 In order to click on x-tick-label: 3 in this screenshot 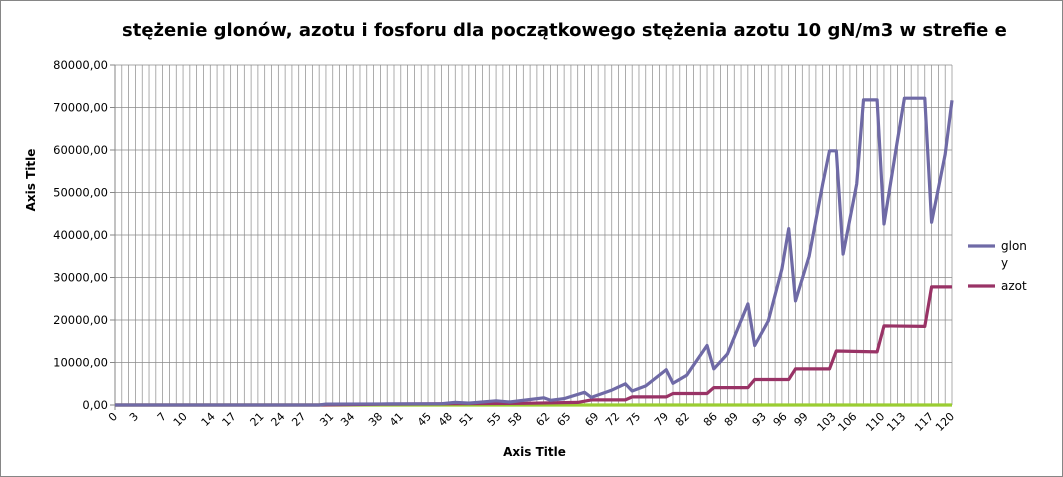, I will do `click(134, 417)`.